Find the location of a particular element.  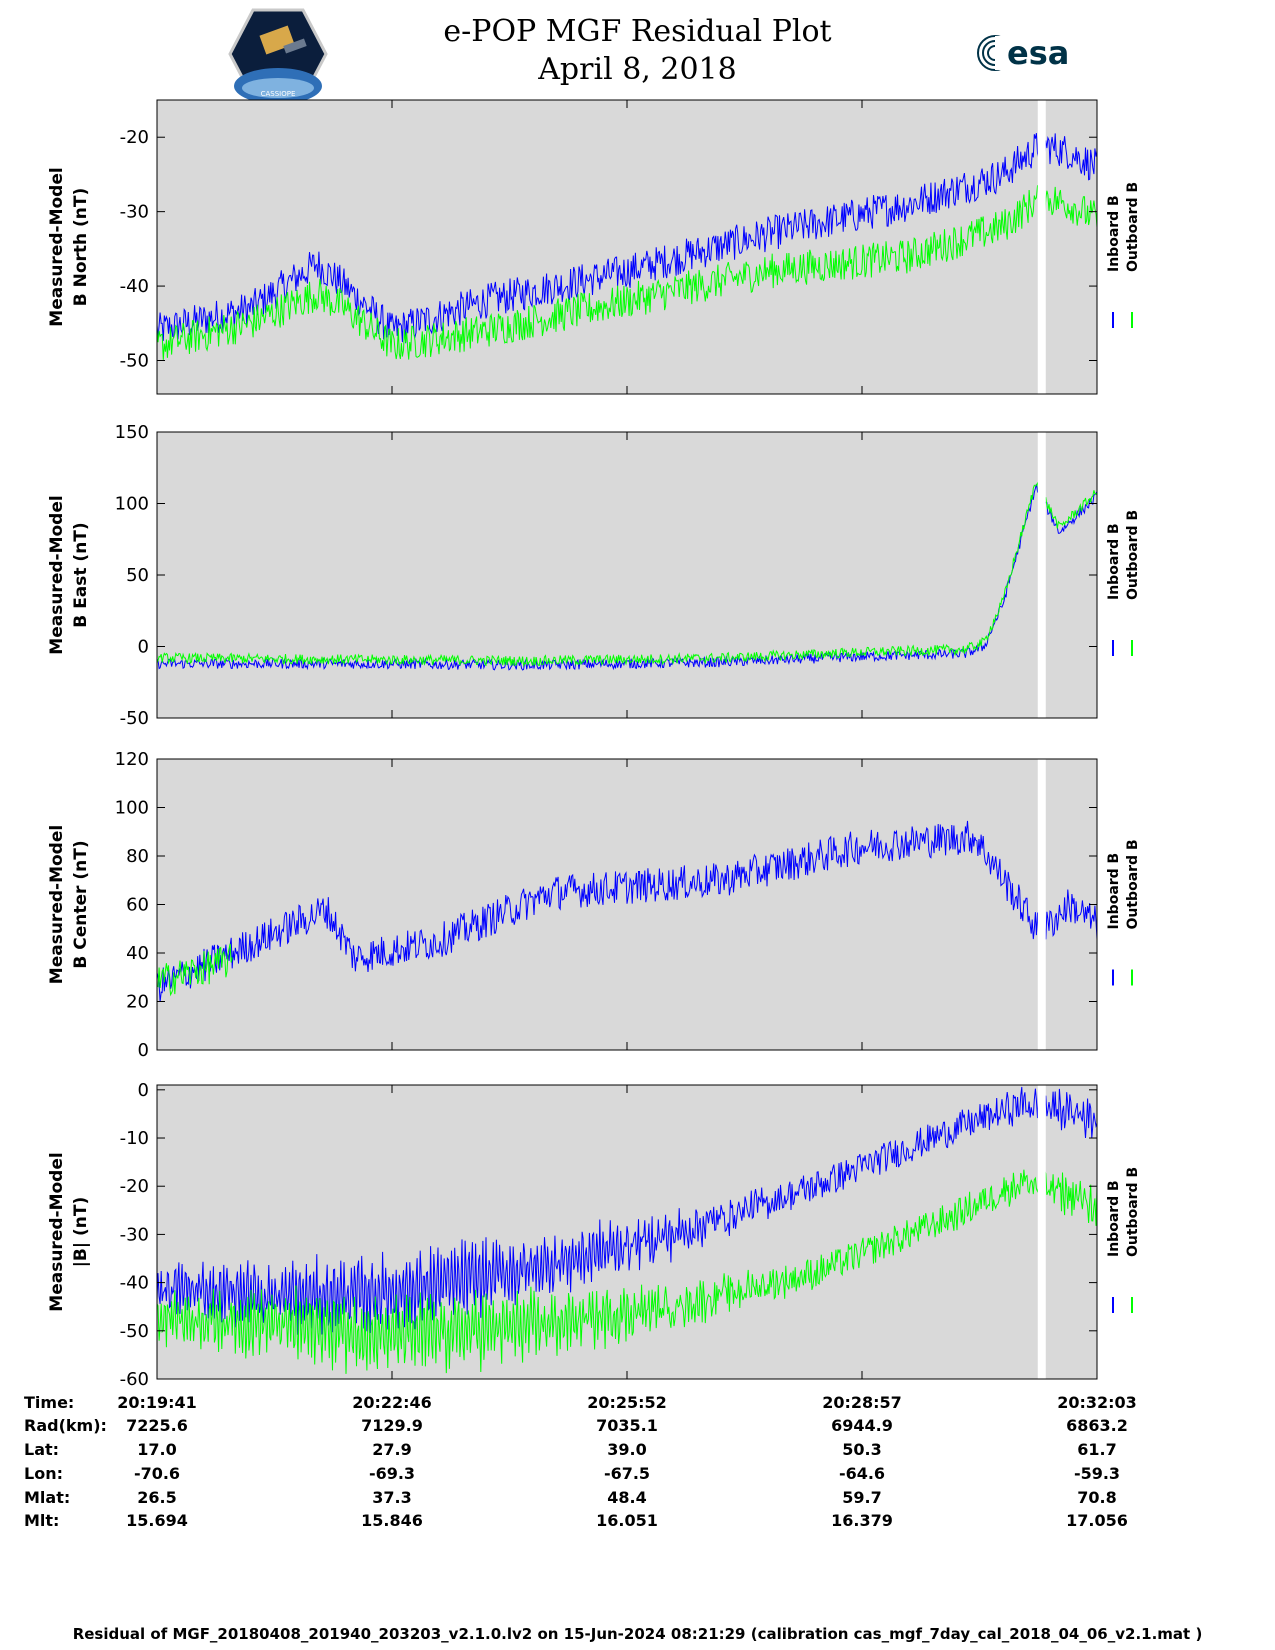

x-tick-time-label: 20:28:57 is located at coordinates (862, 1402).